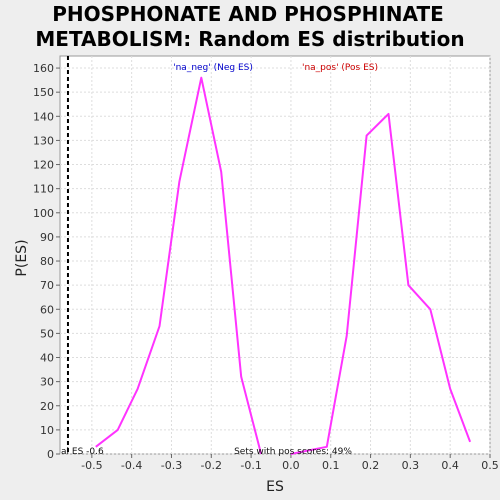 The image size is (500, 500). Describe the element at coordinates (50, 454) in the screenshot. I see `y-tick-label: 0` at that location.